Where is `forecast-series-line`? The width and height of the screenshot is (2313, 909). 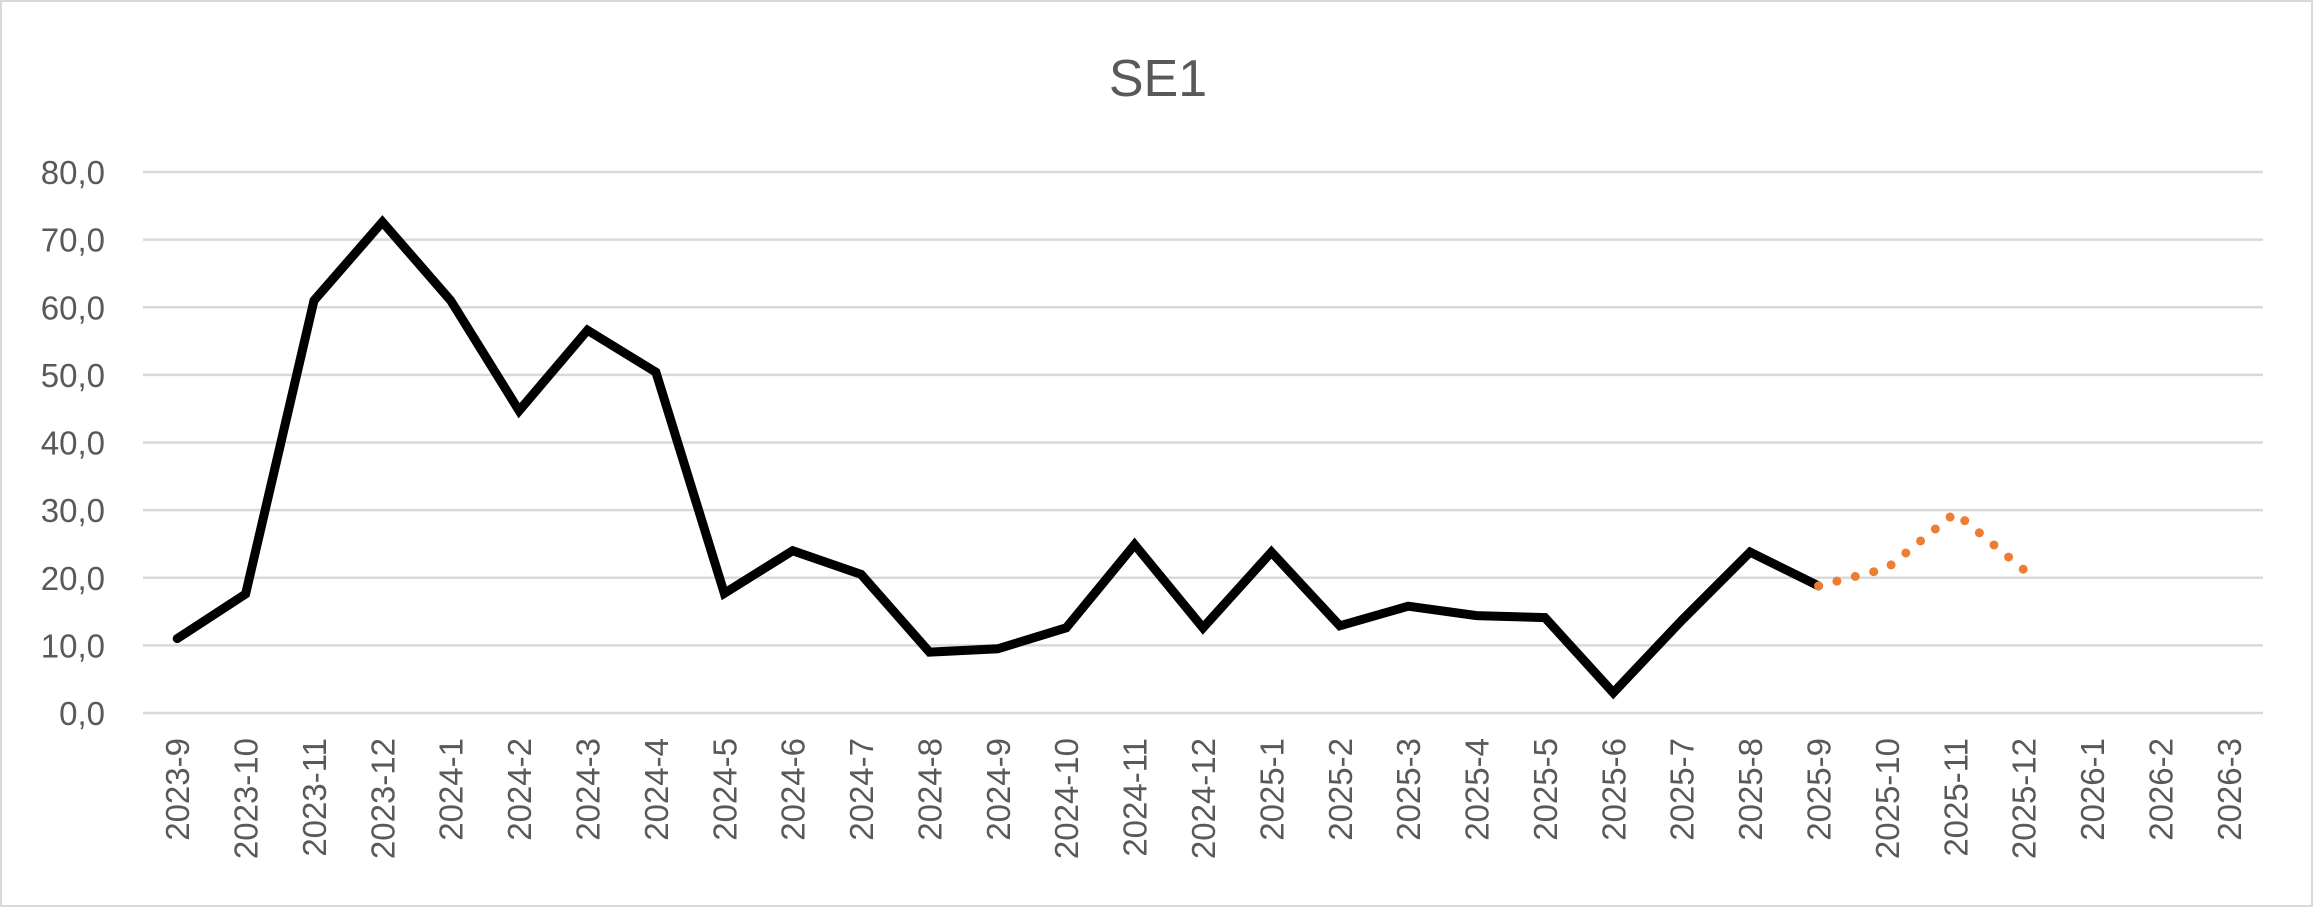 forecast-series-line is located at coordinates (1921, 548).